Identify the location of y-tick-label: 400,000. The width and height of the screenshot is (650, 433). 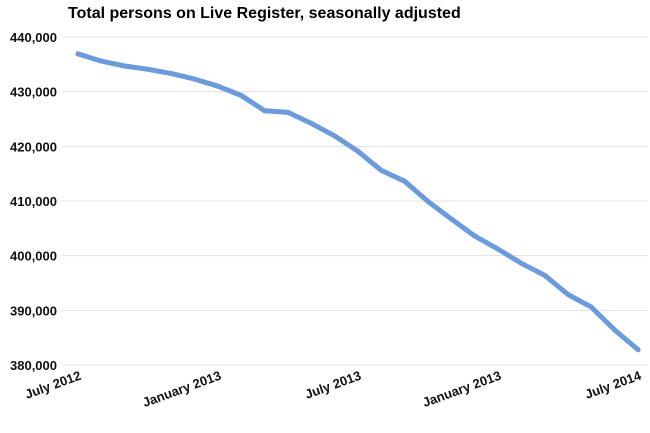
(33, 256).